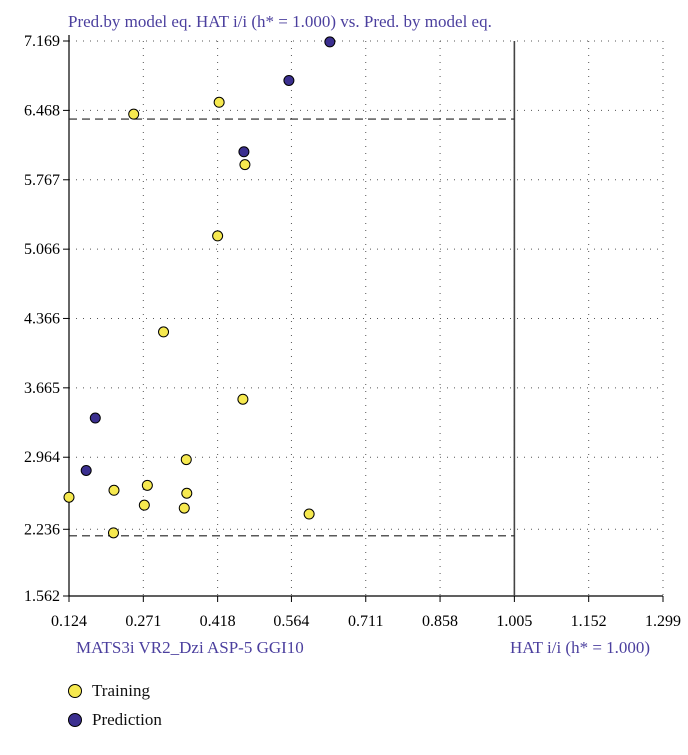 Image resolution: width=688 pixels, height=755 pixels. Describe the element at coordinates (218, 621) in the screenshot. I see `x-tick-label: 0.418` at that location.